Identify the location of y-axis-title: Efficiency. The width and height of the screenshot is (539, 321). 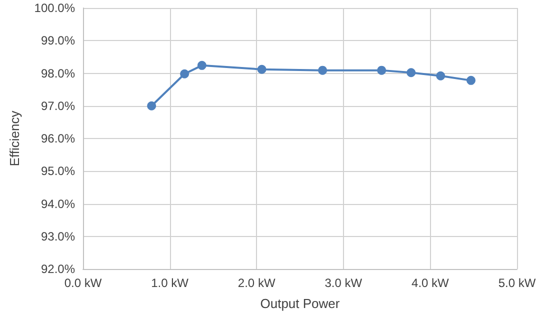
(14, 138).